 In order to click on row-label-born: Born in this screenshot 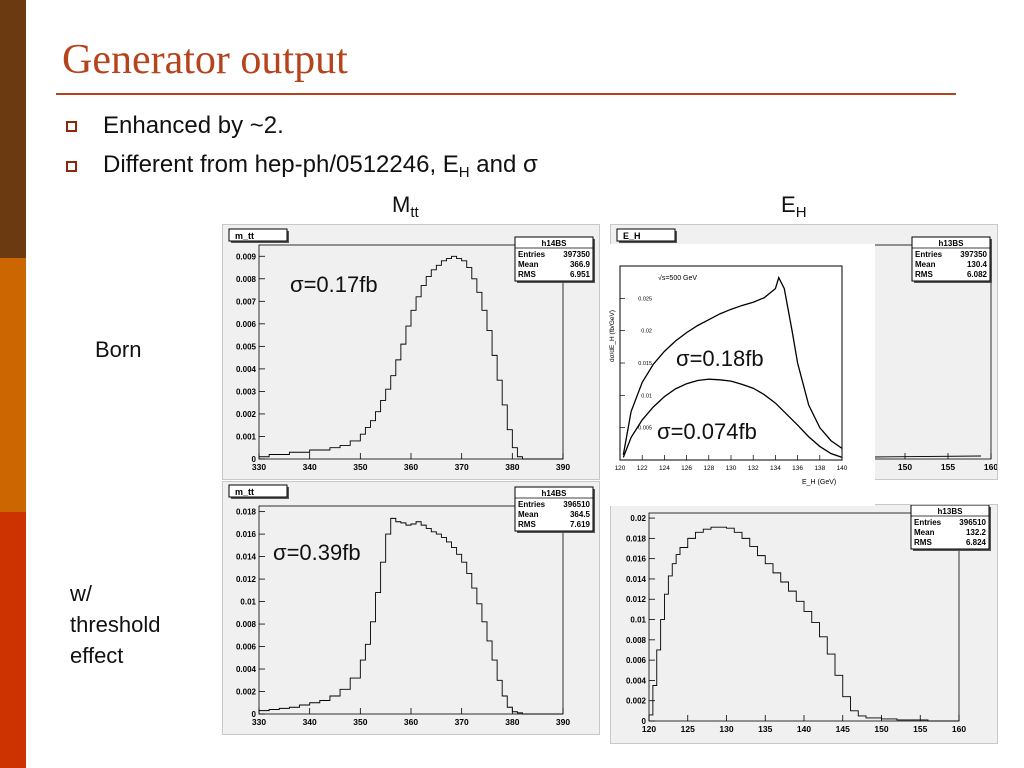, I will do `click(118, 349)`.